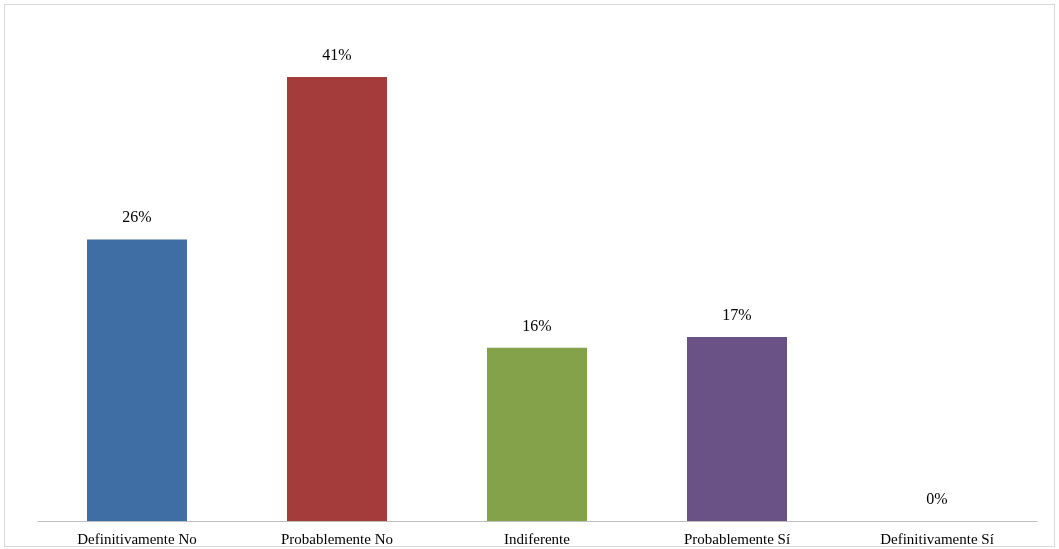 The width and height of the screenshot is (1059, 549). What do you see at coordinates (937, 498) in the screenshot?
I see `data-label: 0%` at bounding box center [937, 498].